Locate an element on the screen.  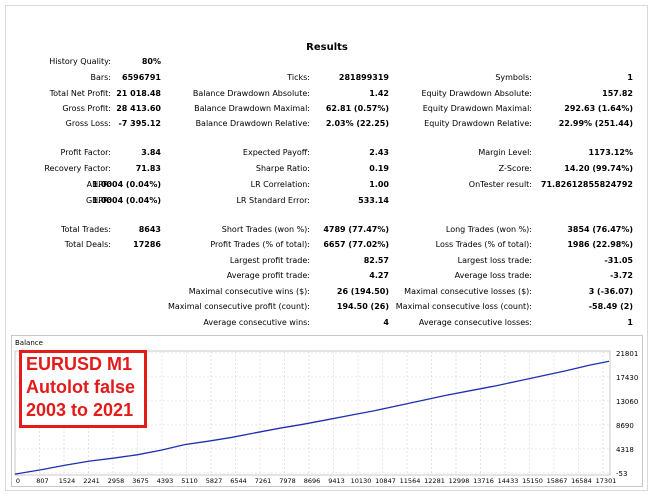
metric-label: AHPR: is located at coordinates (98, 184).